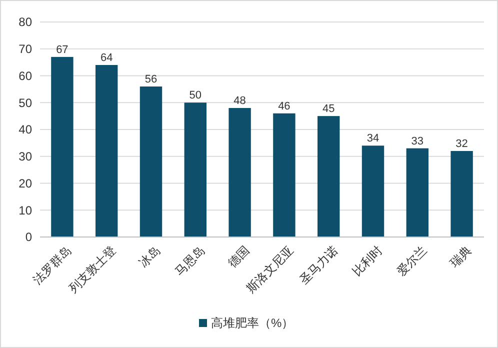 The image size is (498, 348). I want to click on data-label: 48, so click(240, 101).